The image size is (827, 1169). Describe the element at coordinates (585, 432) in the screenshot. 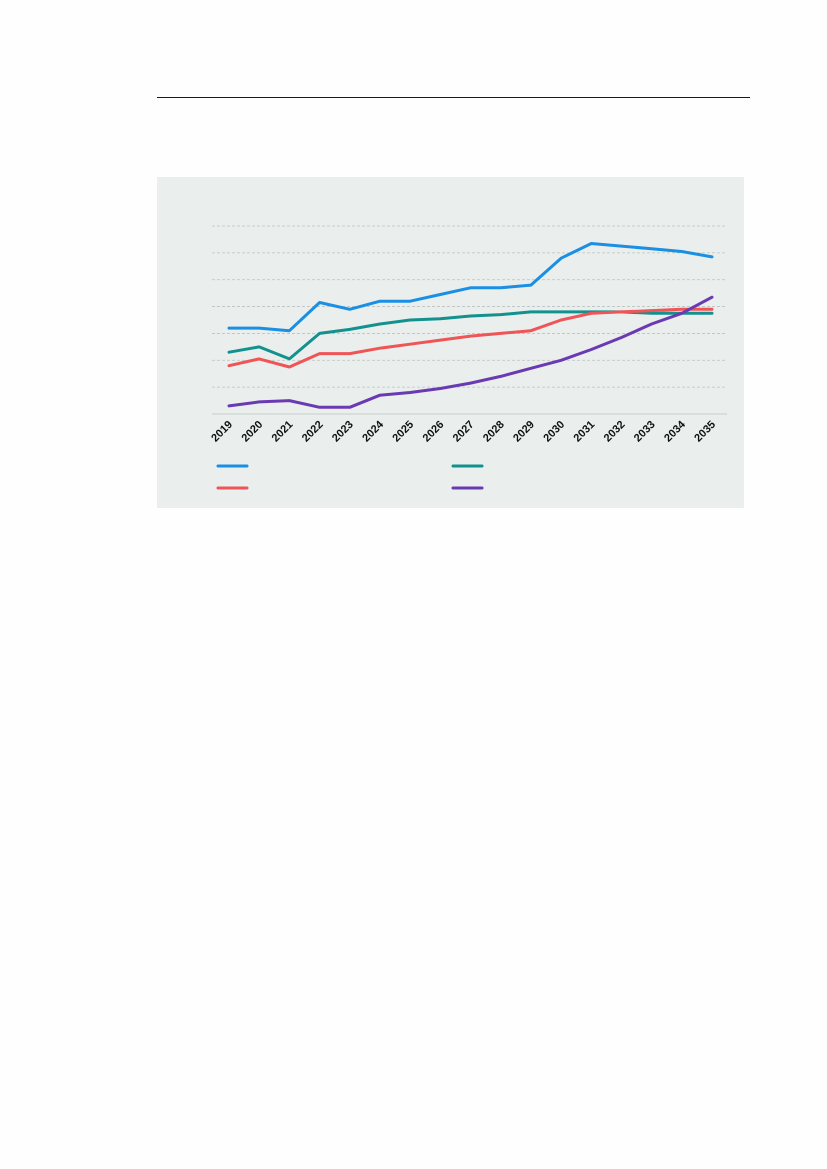

I see `x-tick-label: 2031` at that location.